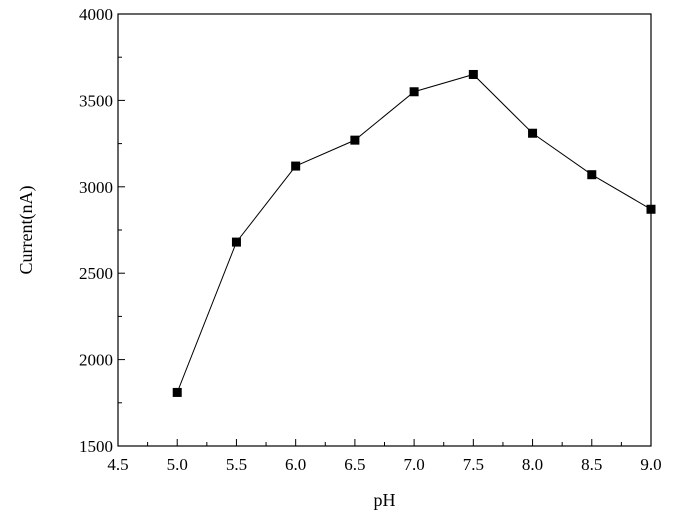 Image resolution: width=700 pixels, height=518 pixels. Describe the element at coordinates (102, 230) in the screenshot. I see `y-axis: 1500 2000 2500 3000 3500 4000` at that location.